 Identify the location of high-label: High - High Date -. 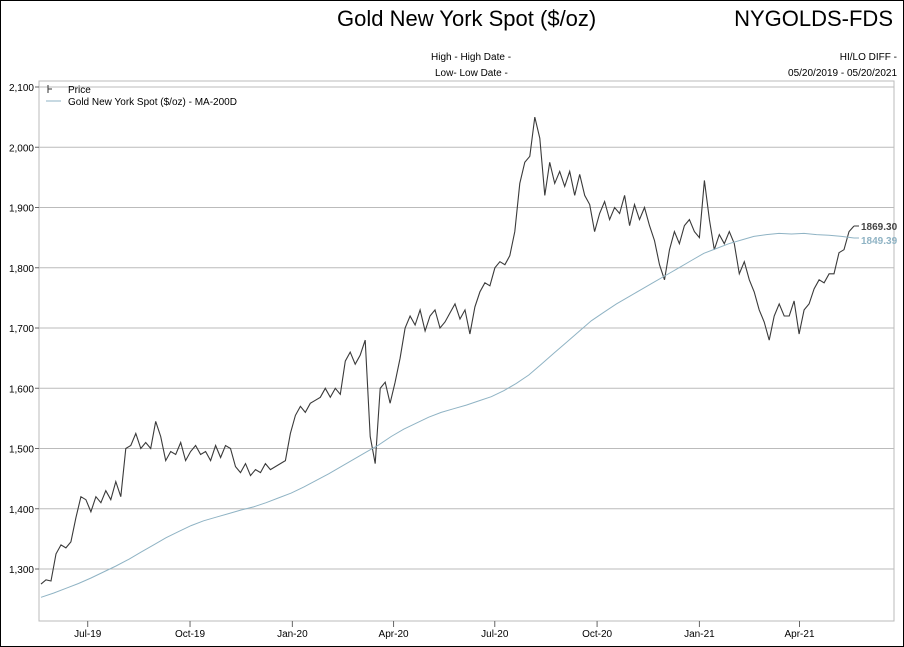
(471, 57).